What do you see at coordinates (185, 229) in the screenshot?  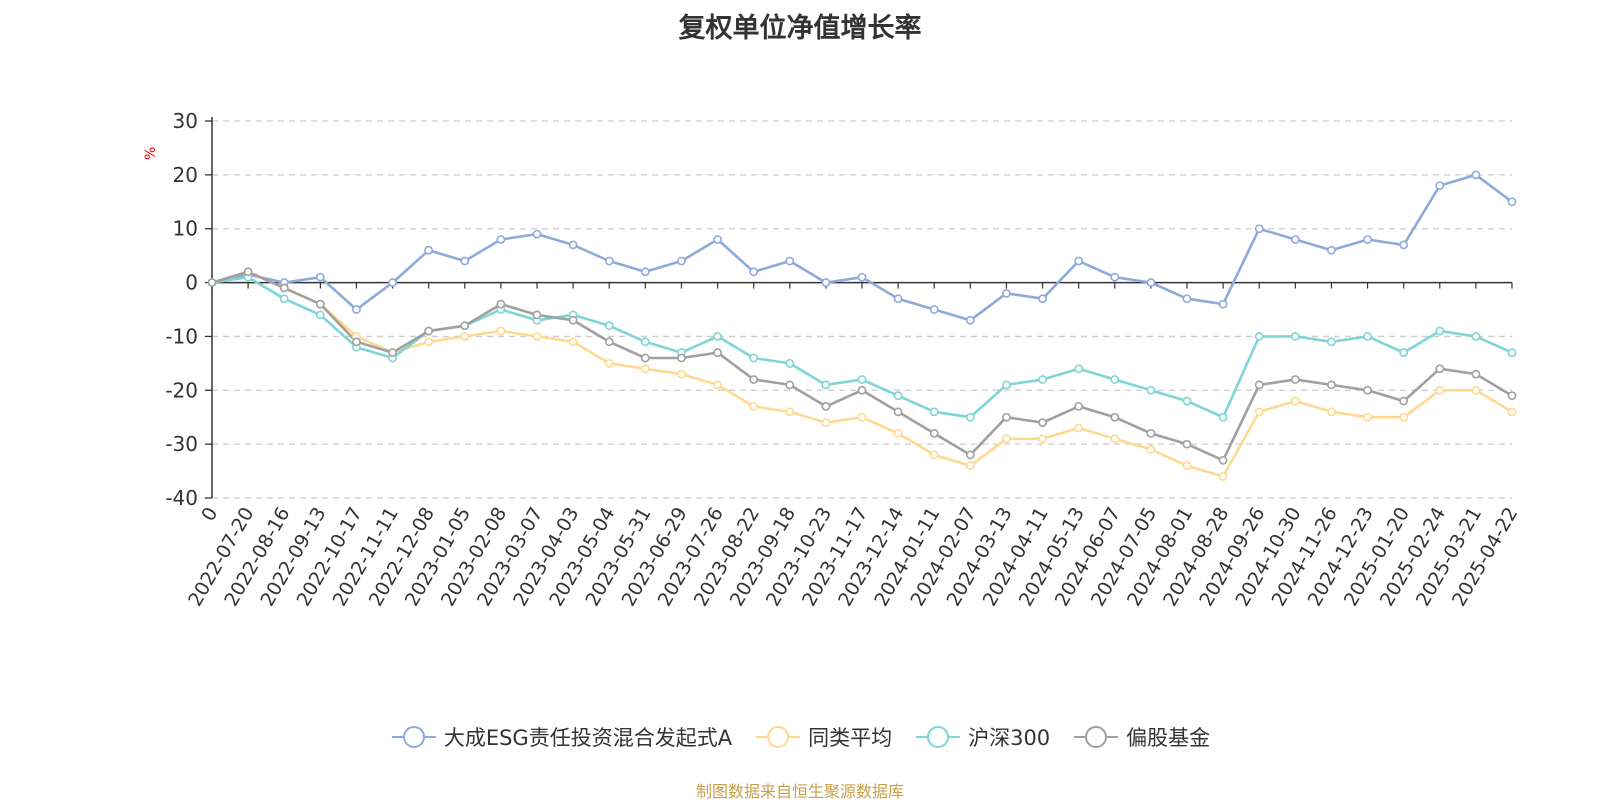 I see `y-tick-label: 10` at bounding box center [185, 229].